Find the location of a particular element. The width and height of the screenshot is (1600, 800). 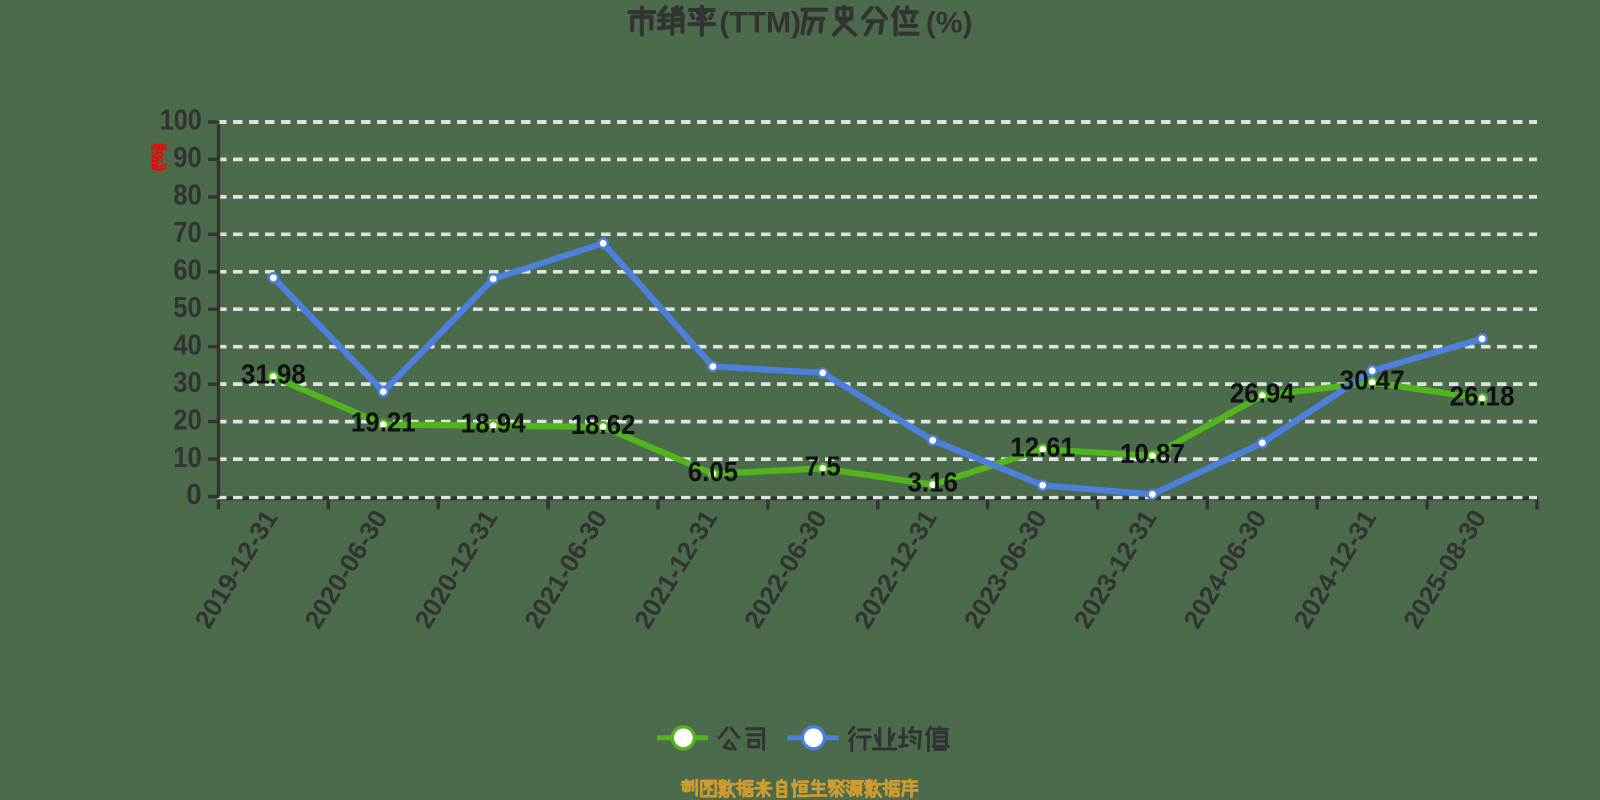

svg-text: 2020-12-31 is located at coordinates (455, 568).